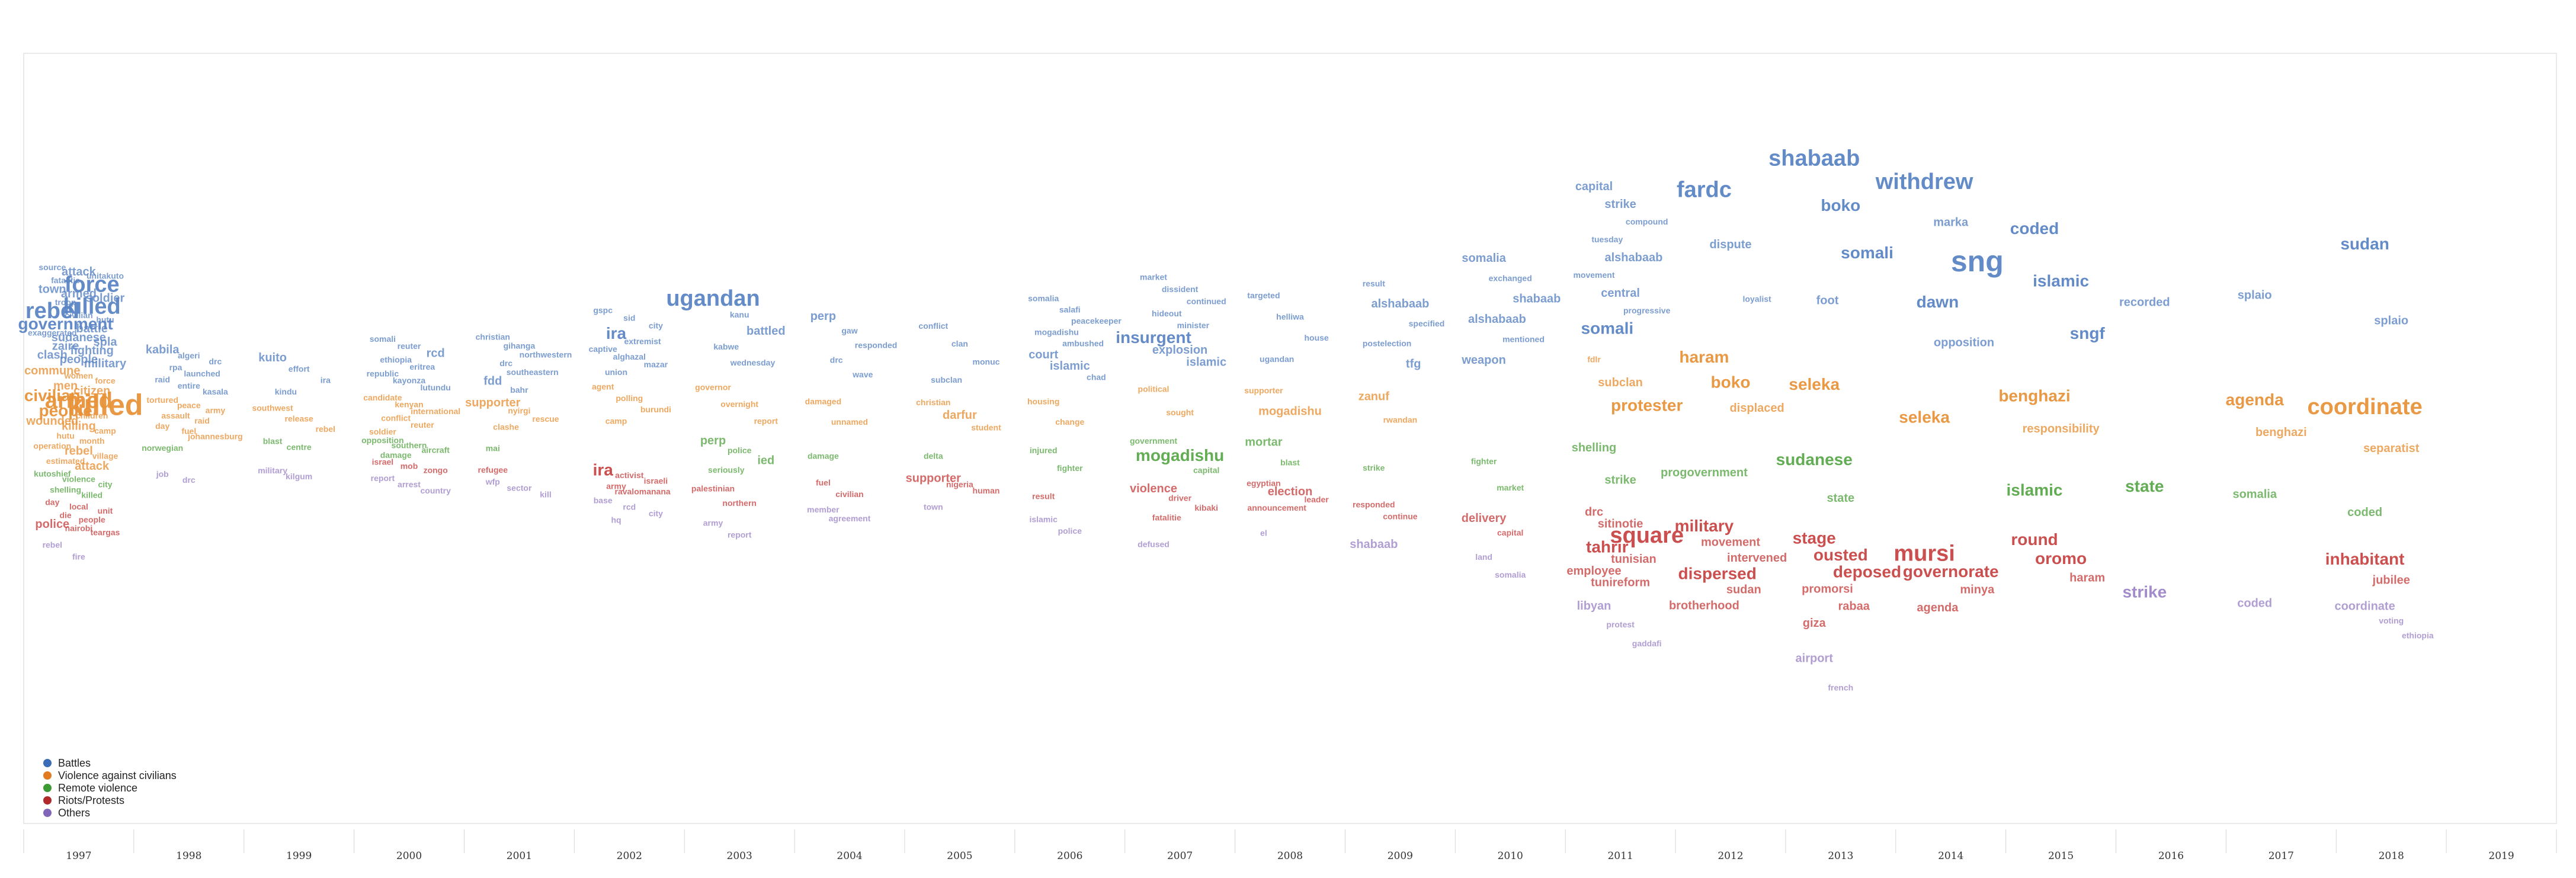 Image resolution: width=2576 pixels, height=878 pixels. I want to click on word-mark: perp, so click(713, 440).